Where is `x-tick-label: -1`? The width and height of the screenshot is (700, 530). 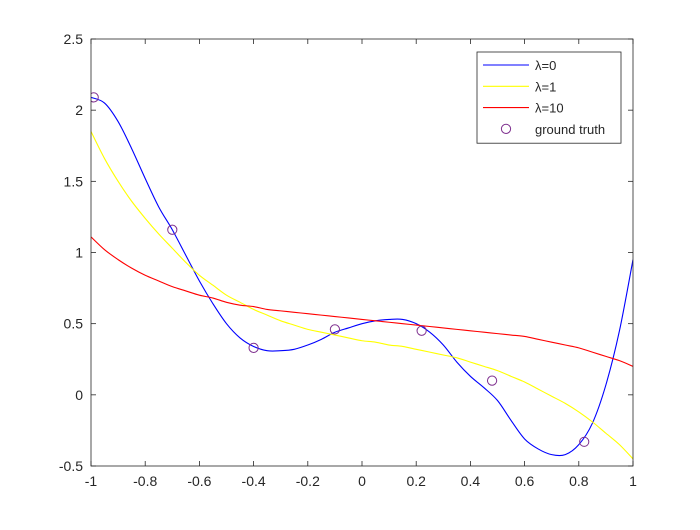
x-tick-label: -1 is located at coordinates (91, 481).